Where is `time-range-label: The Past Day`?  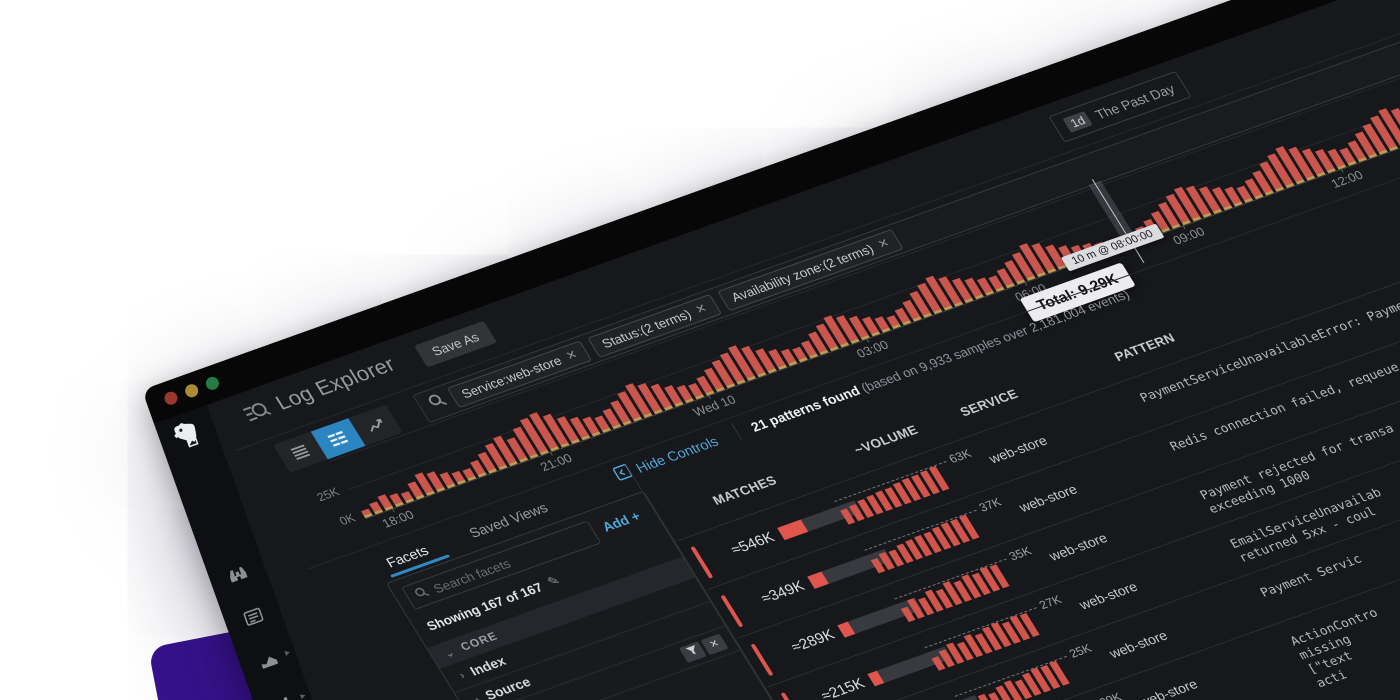
time-range-label: The Past Day is located at coordinates (1135, 101).